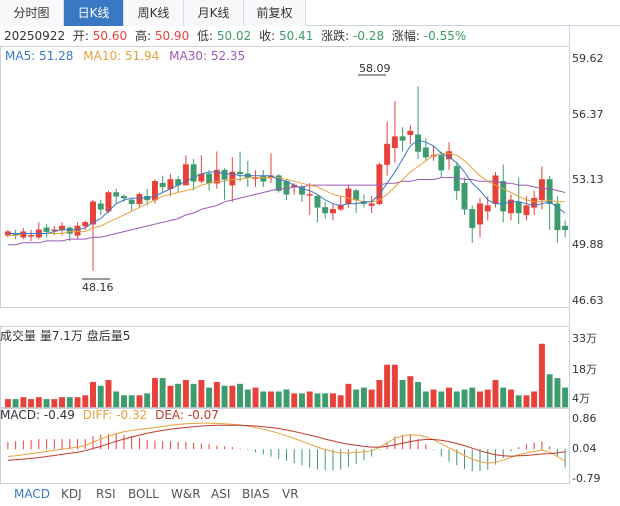  What do you see at coordinates (143, 494) in the screenshot?
I see `indicator-tab-boll: BOLL` at bounding box center [143, 494].